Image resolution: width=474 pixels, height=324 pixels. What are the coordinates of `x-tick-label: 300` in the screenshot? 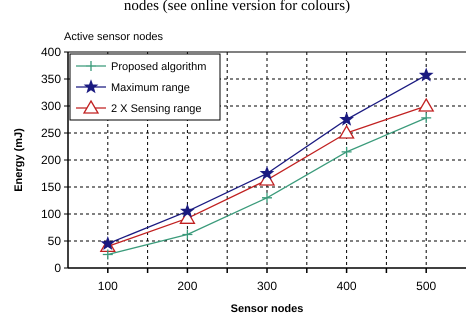 It's located at (267, 286).